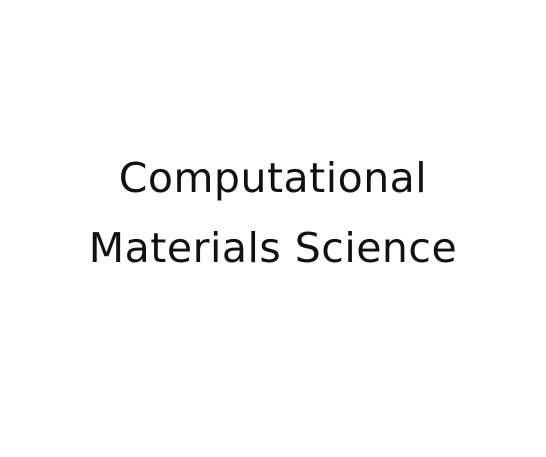 This screenshot has width=546, height=457. What do you see at coordinates (273, 178) in the screenshot?
I see `title-line-1: Computational` at bounding box center [273, 178].